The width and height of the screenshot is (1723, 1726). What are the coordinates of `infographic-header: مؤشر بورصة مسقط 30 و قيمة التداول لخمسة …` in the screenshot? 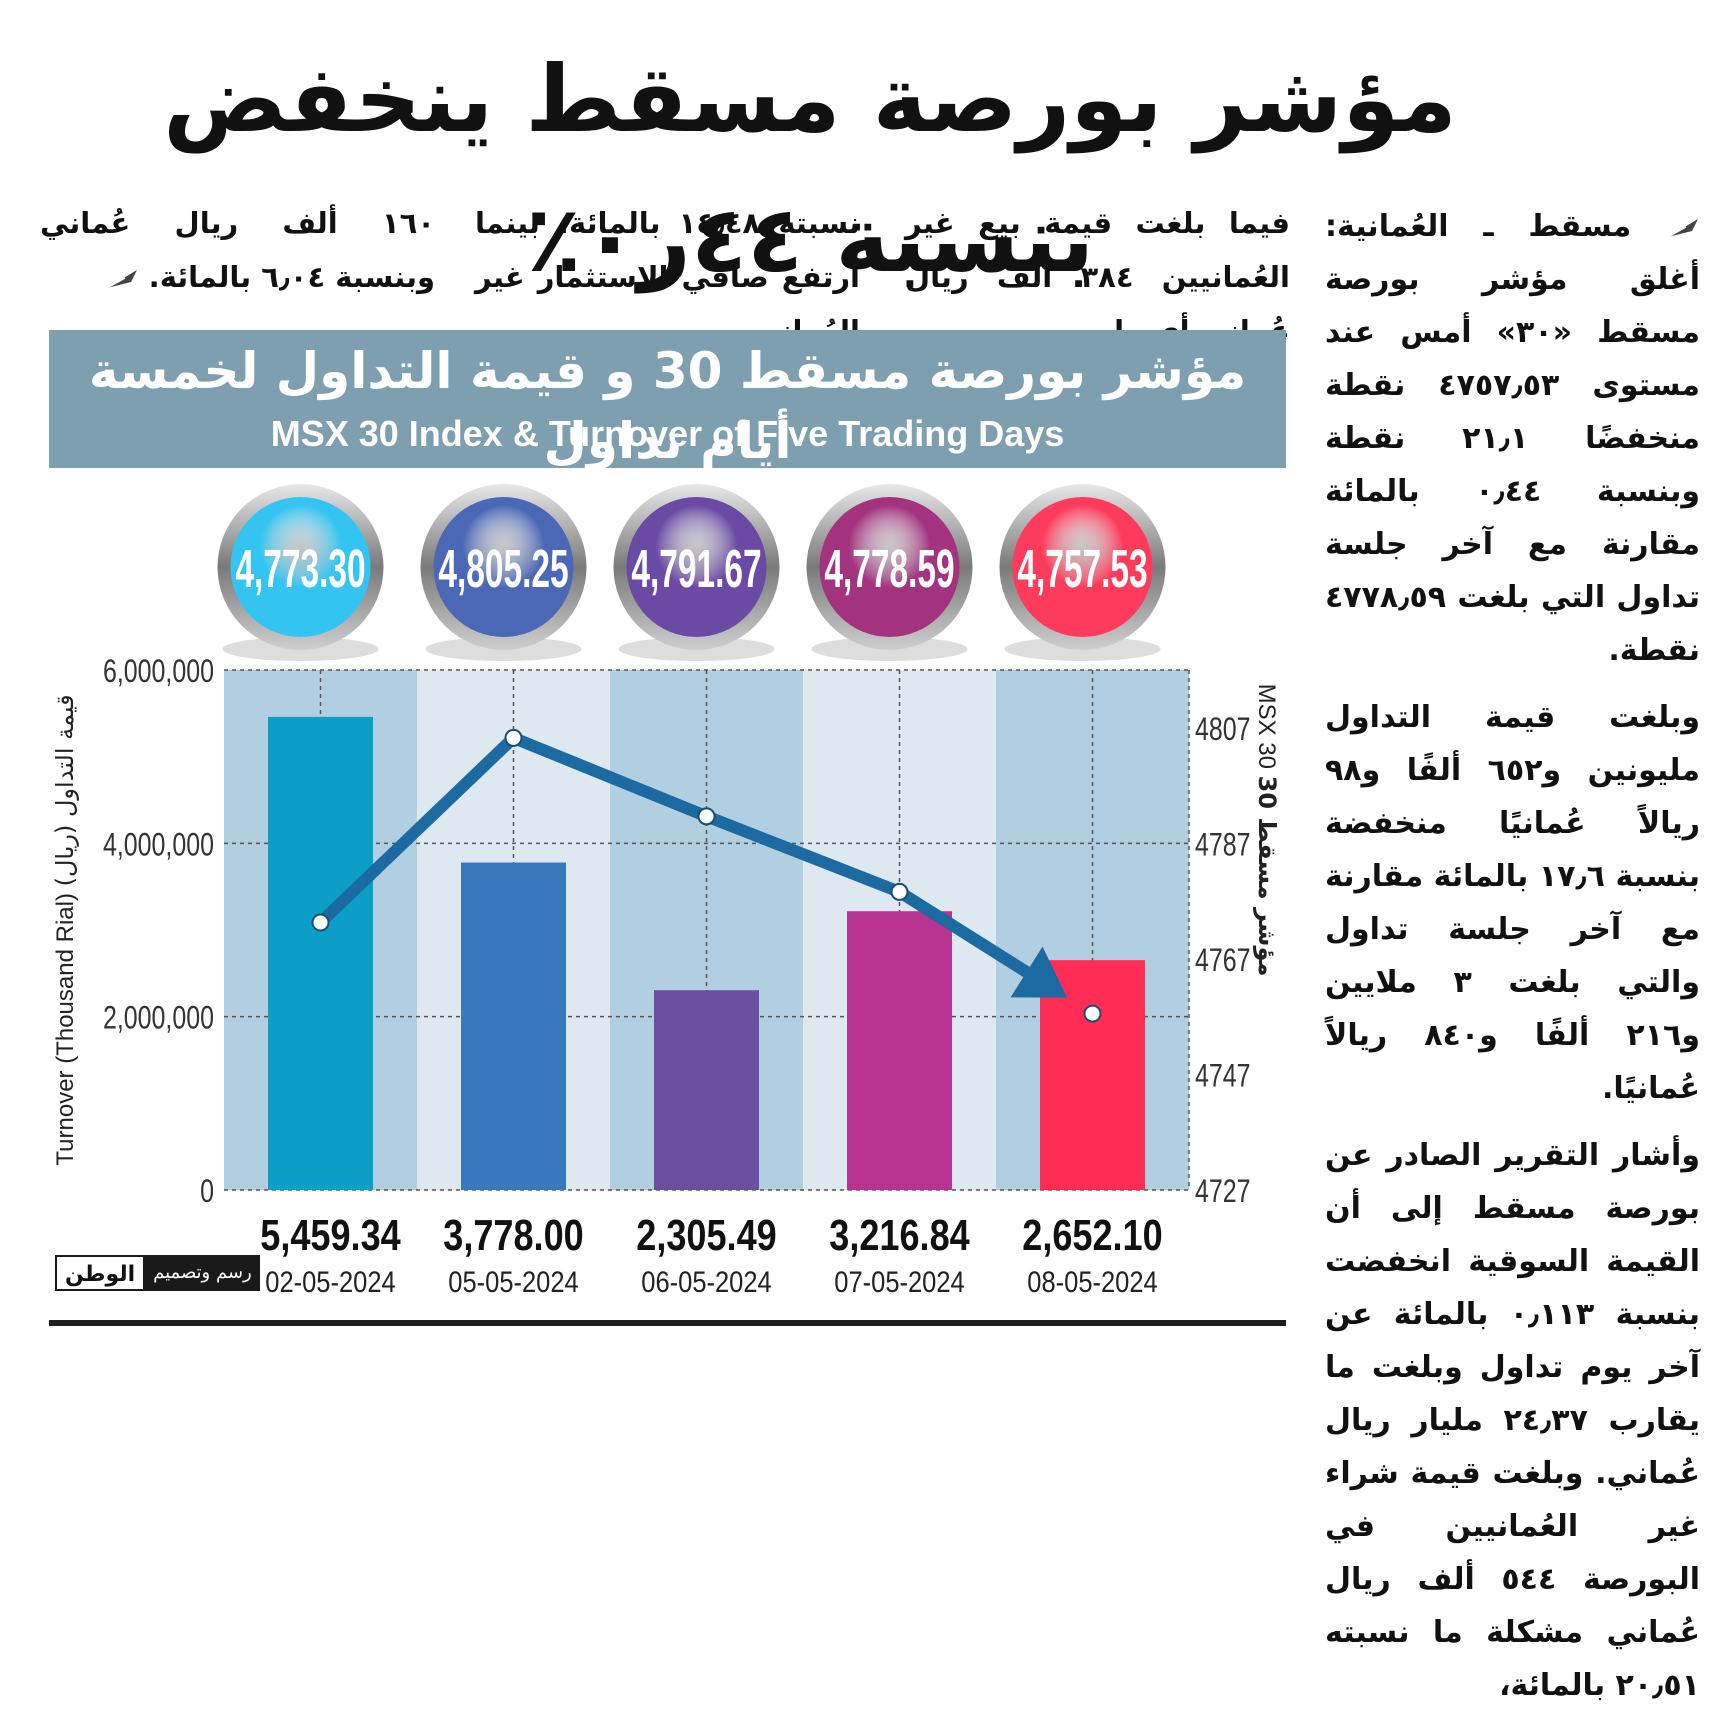 It's located at (667, 400).